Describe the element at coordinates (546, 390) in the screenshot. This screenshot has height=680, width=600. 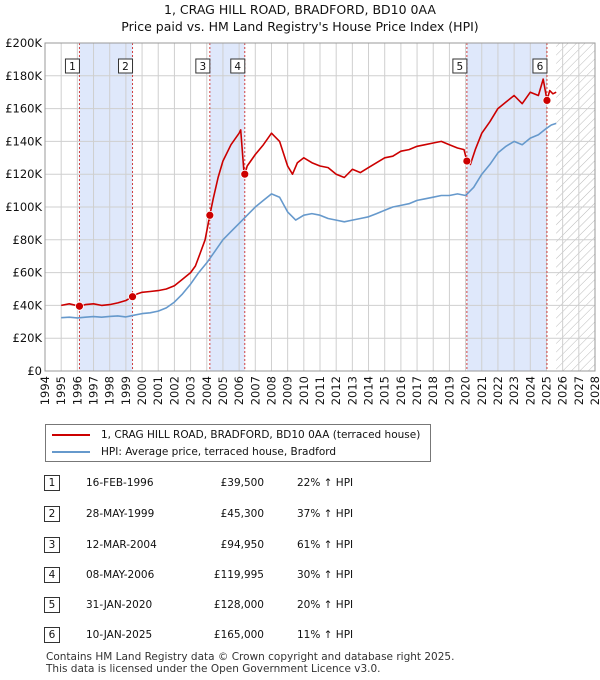
I see `x-tick-label: 2025` at that location.